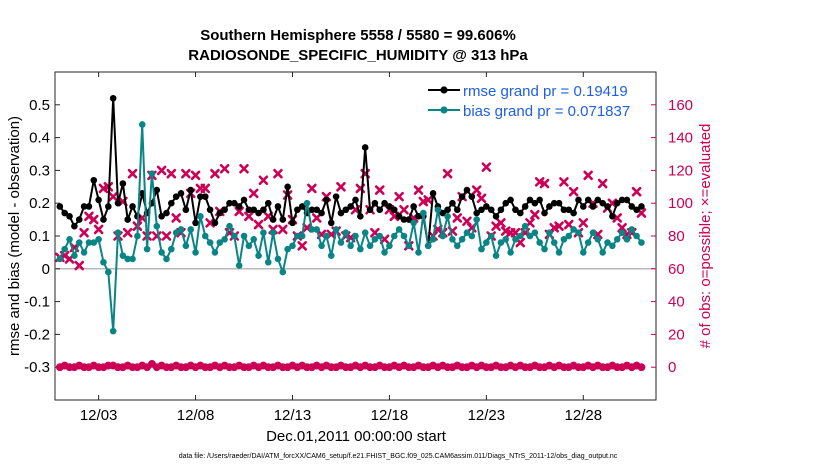 This screenshot has height=470, width=830. I want to click on legend-rmse-marker, so click(444, 90).